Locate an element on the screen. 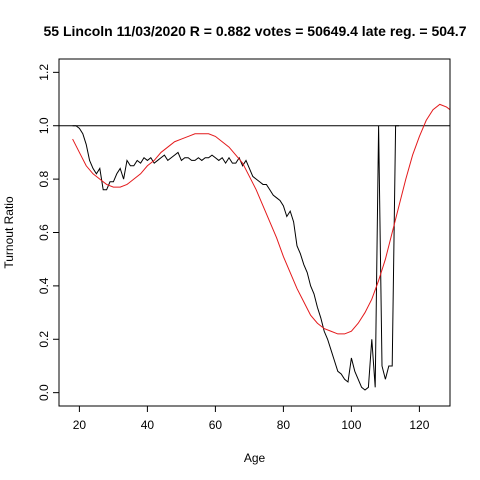 This screenshot has width=480, height=480. y-tick-label: 0.0 is located at coordinates (44, 392).